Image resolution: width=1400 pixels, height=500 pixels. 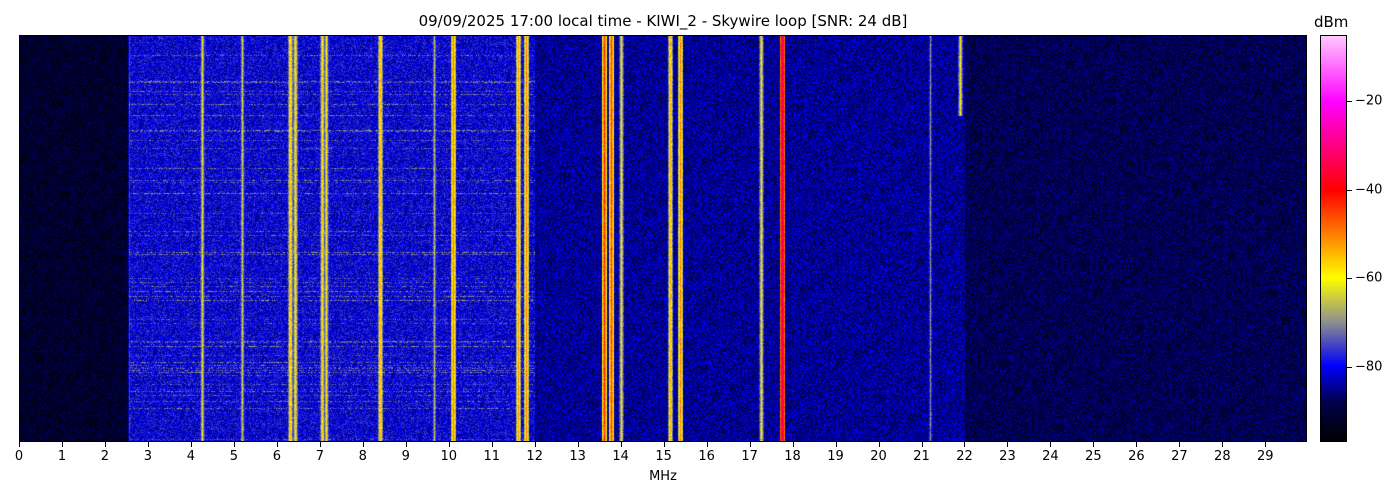 What do you see at coordinates (835, 456) in the screenshot?
I see `x-tick-label: 19` at bounding box center [835, 456].